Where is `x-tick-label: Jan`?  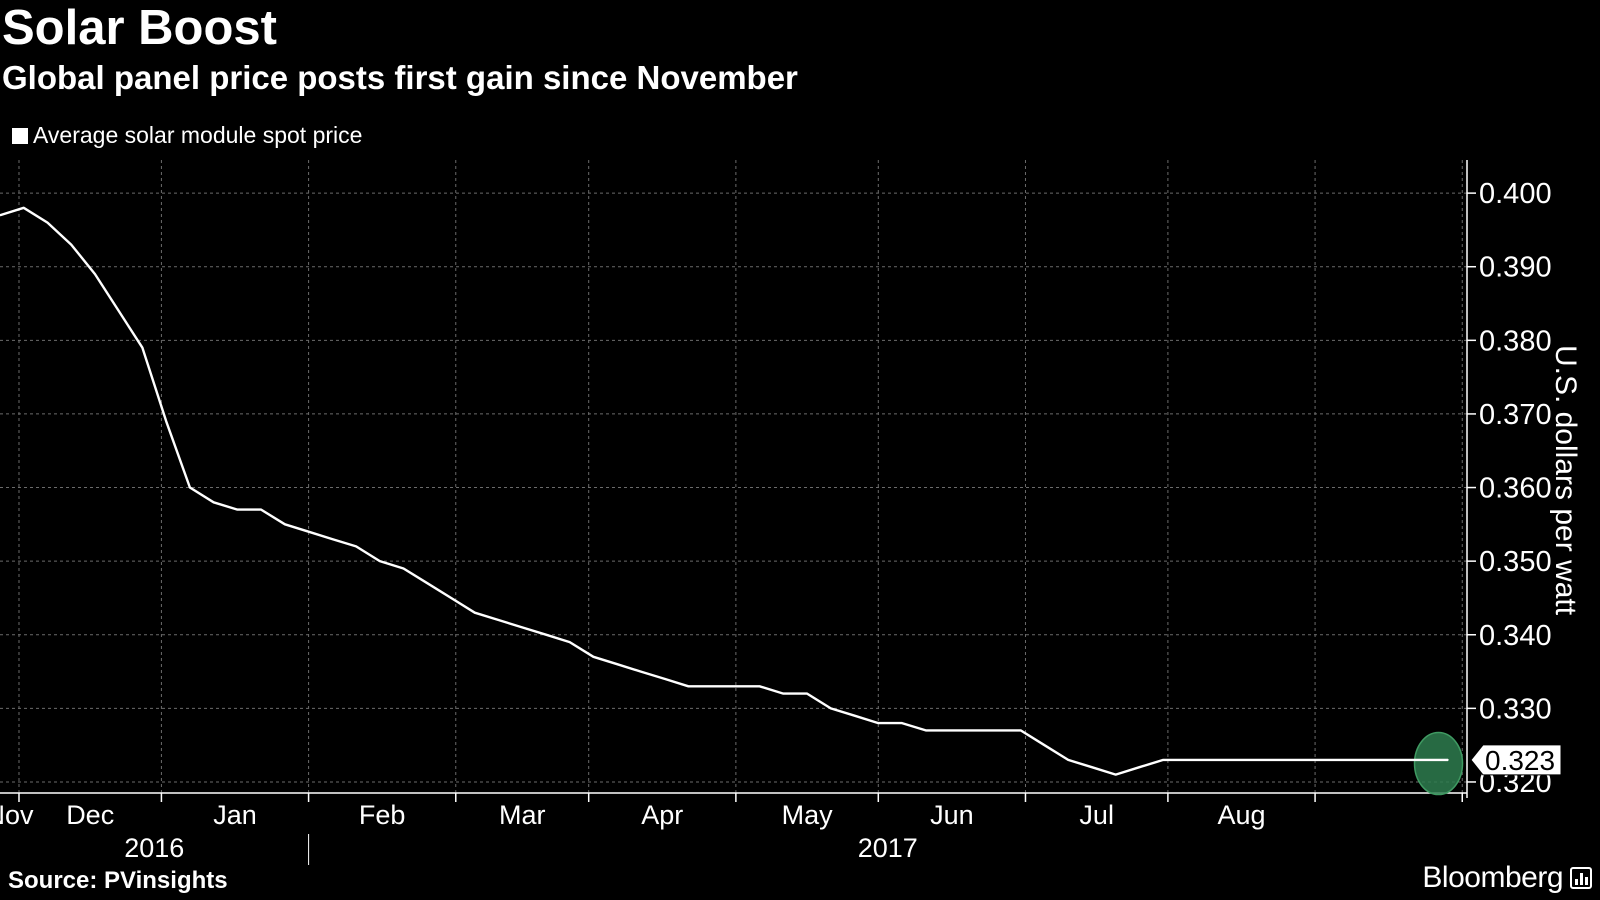 x-tick-label: Jan is located at coordinates (235, 815).